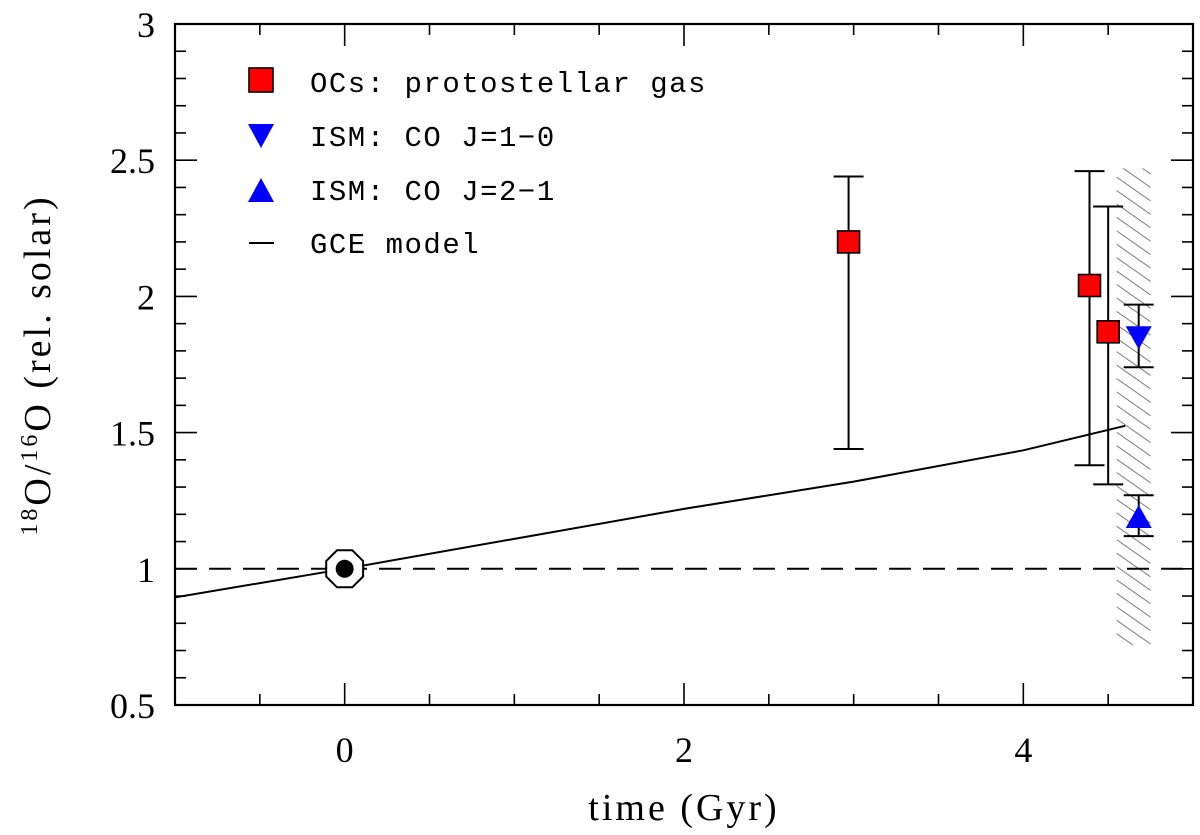 This screenshot has height=835, width=1200. I want to click on y-tick-label: 2, so click(146, 297).